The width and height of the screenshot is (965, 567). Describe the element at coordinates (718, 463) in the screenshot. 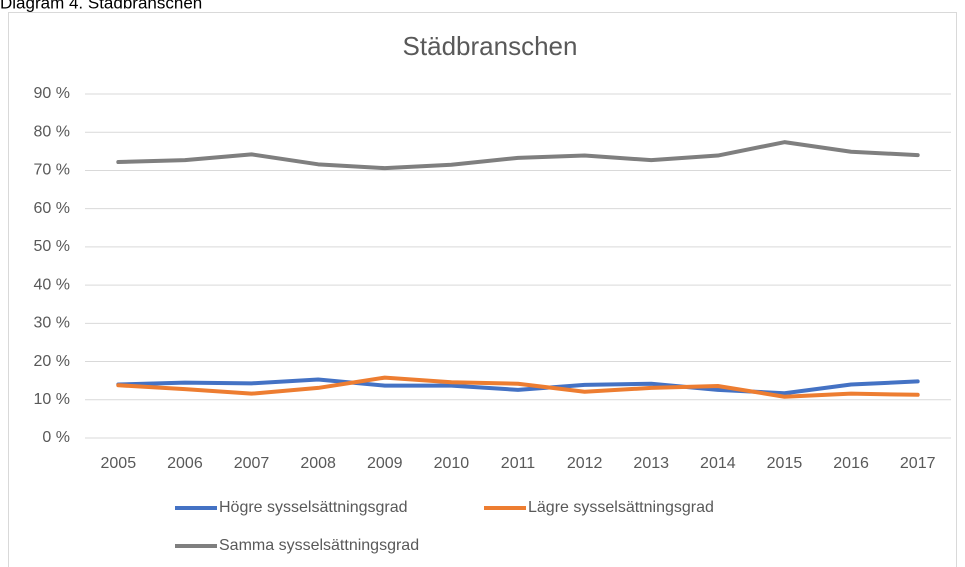

I see `x-tick-label: 2014` at that location.